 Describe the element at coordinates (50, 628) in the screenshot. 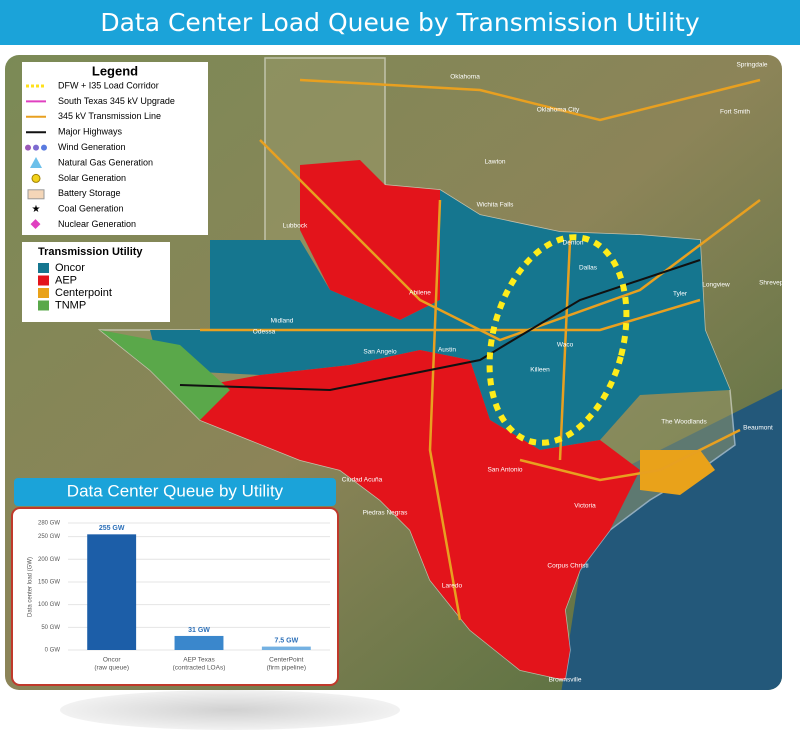

I see `y-tick-label: 50 GW` at that location.